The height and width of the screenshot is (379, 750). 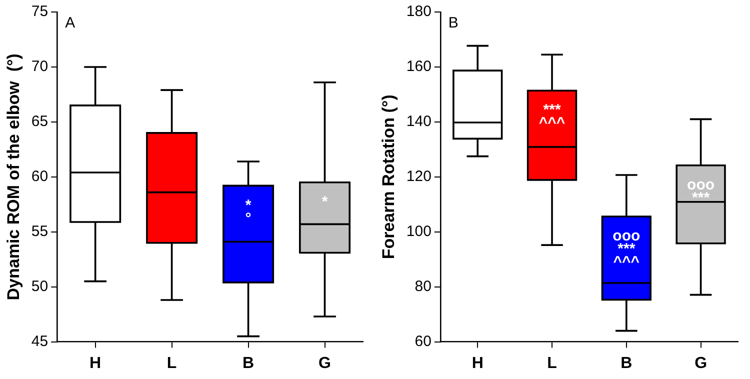 What do you see at coordinates (248, 211) in the screenshot?
I see `annotation: * °` at bounding box center [248, 211].